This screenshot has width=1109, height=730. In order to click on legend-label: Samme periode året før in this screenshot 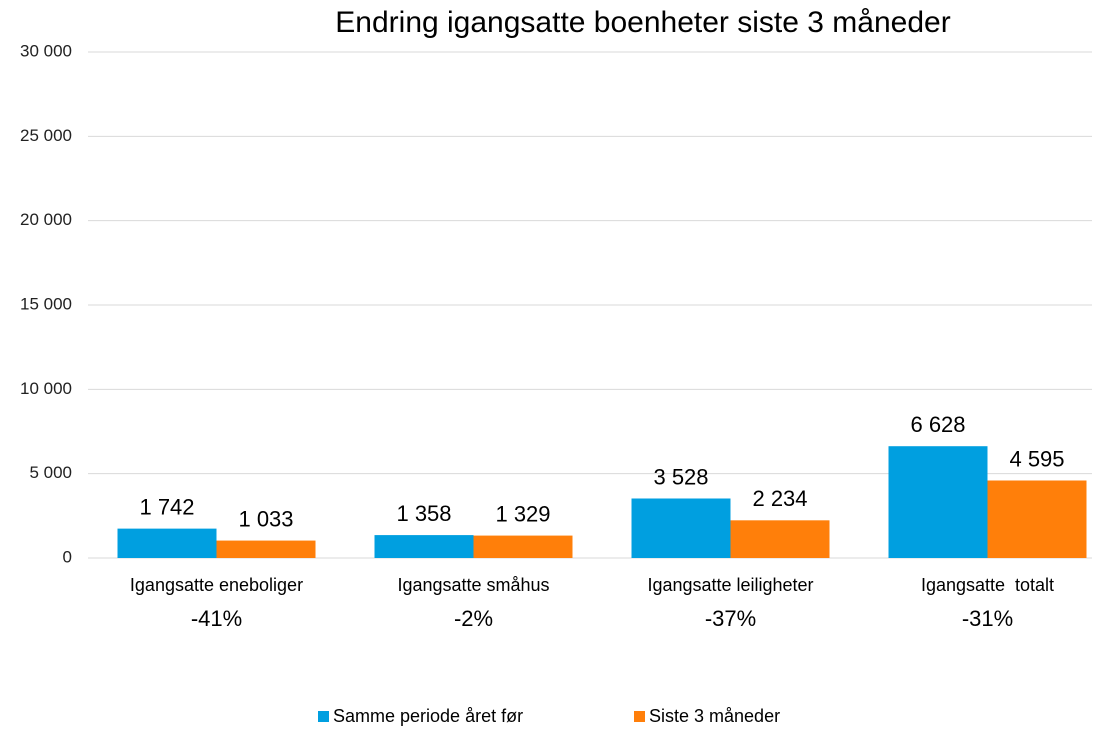, I will do `click(428, 716)`.